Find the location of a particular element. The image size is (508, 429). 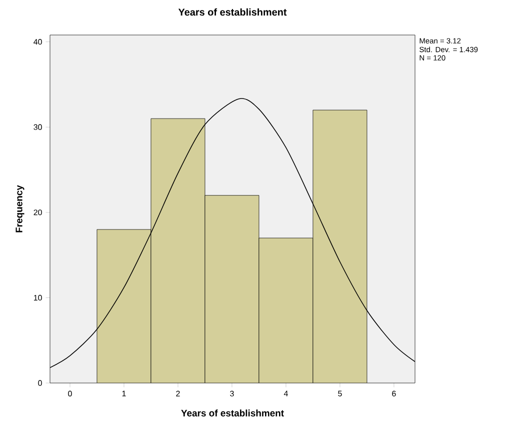

y-axis-title: Frequency is located at coordinates (20, 208).